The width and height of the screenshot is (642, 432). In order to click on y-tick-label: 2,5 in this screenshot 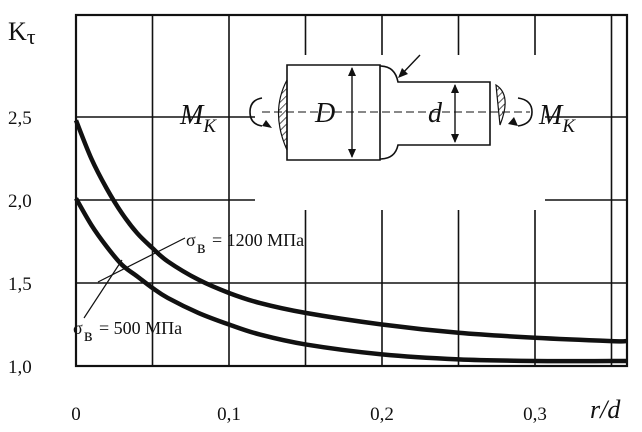, I will do `click(20, 118)`.